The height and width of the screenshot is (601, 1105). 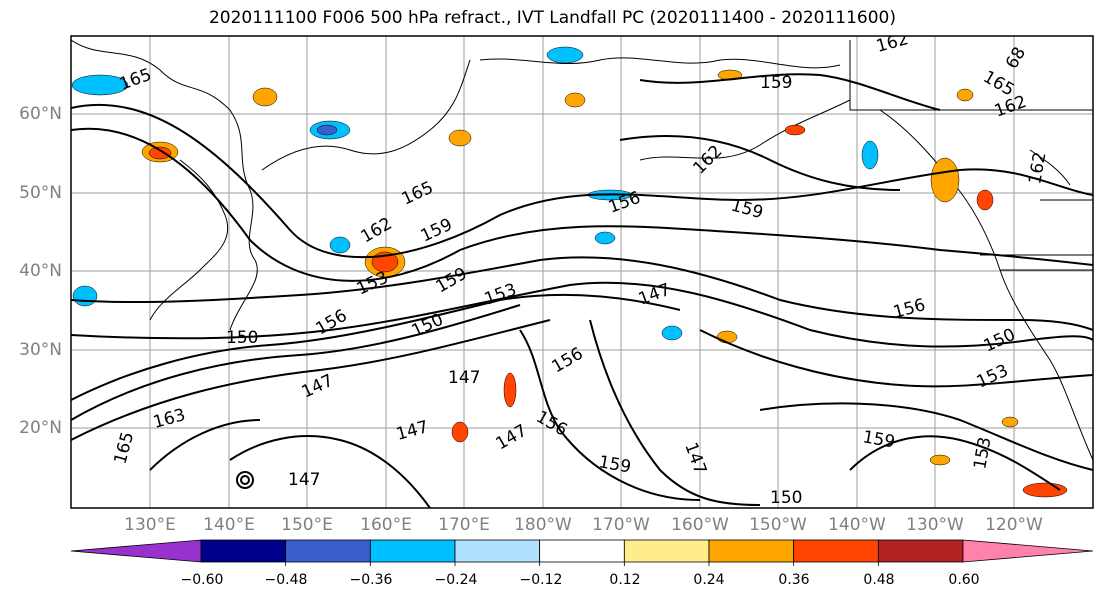 What do you see at coordinates (40, 350) in the screenshot?
I see `lat-label: 30°N` at bounding box center [40, 350].